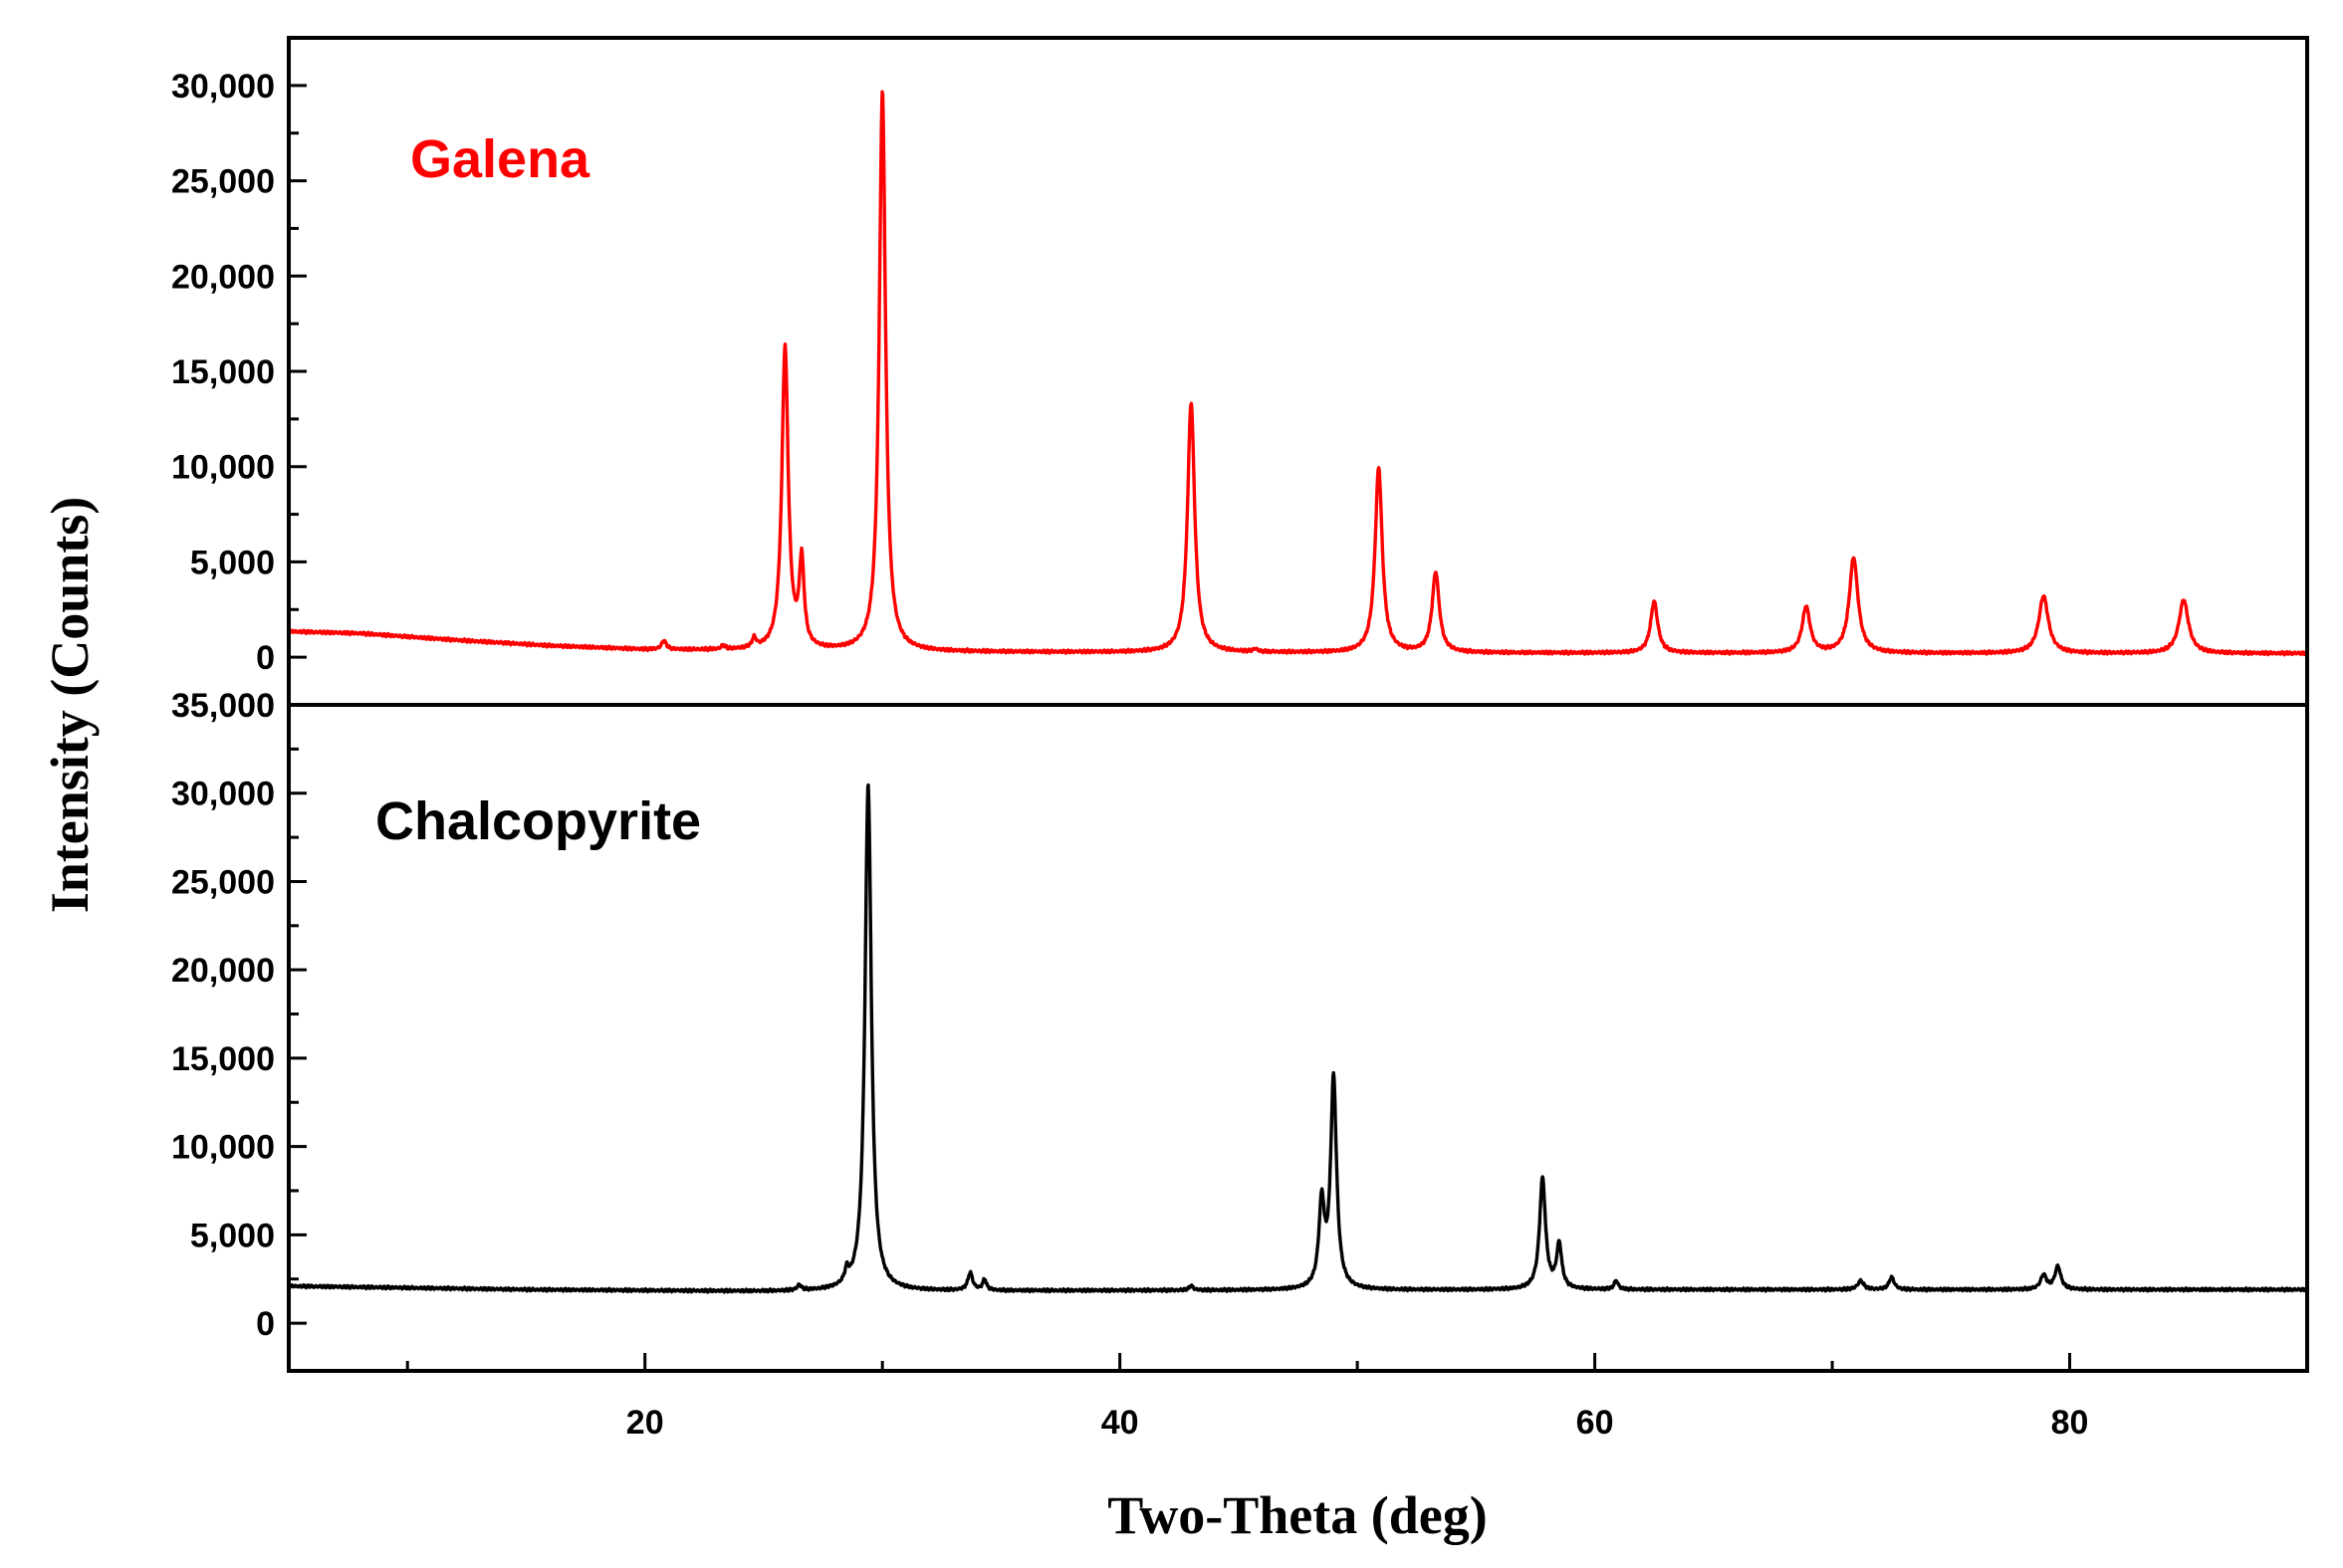  Describe the element at coordinates (2070, 1423) in the screenshot. I see `x-tick-label: 80` at that location.